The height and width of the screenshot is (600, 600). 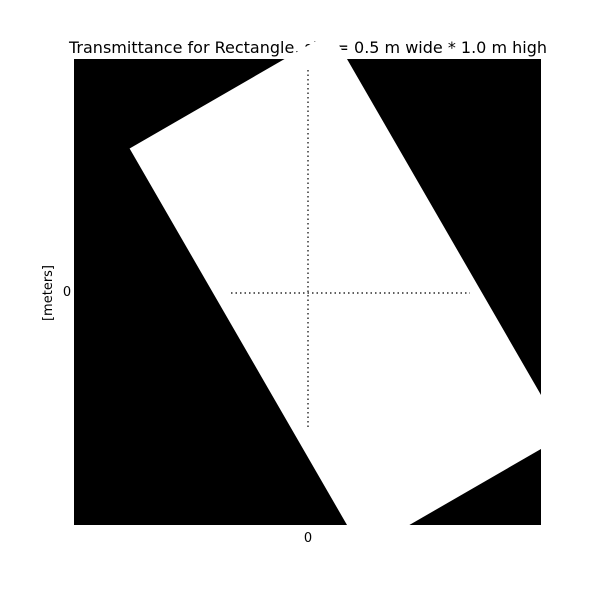 What do you see at coordinates (48, 293) in the screenshot?
I see `y-axis-label: [meters]` at bounding box center [48, 293].